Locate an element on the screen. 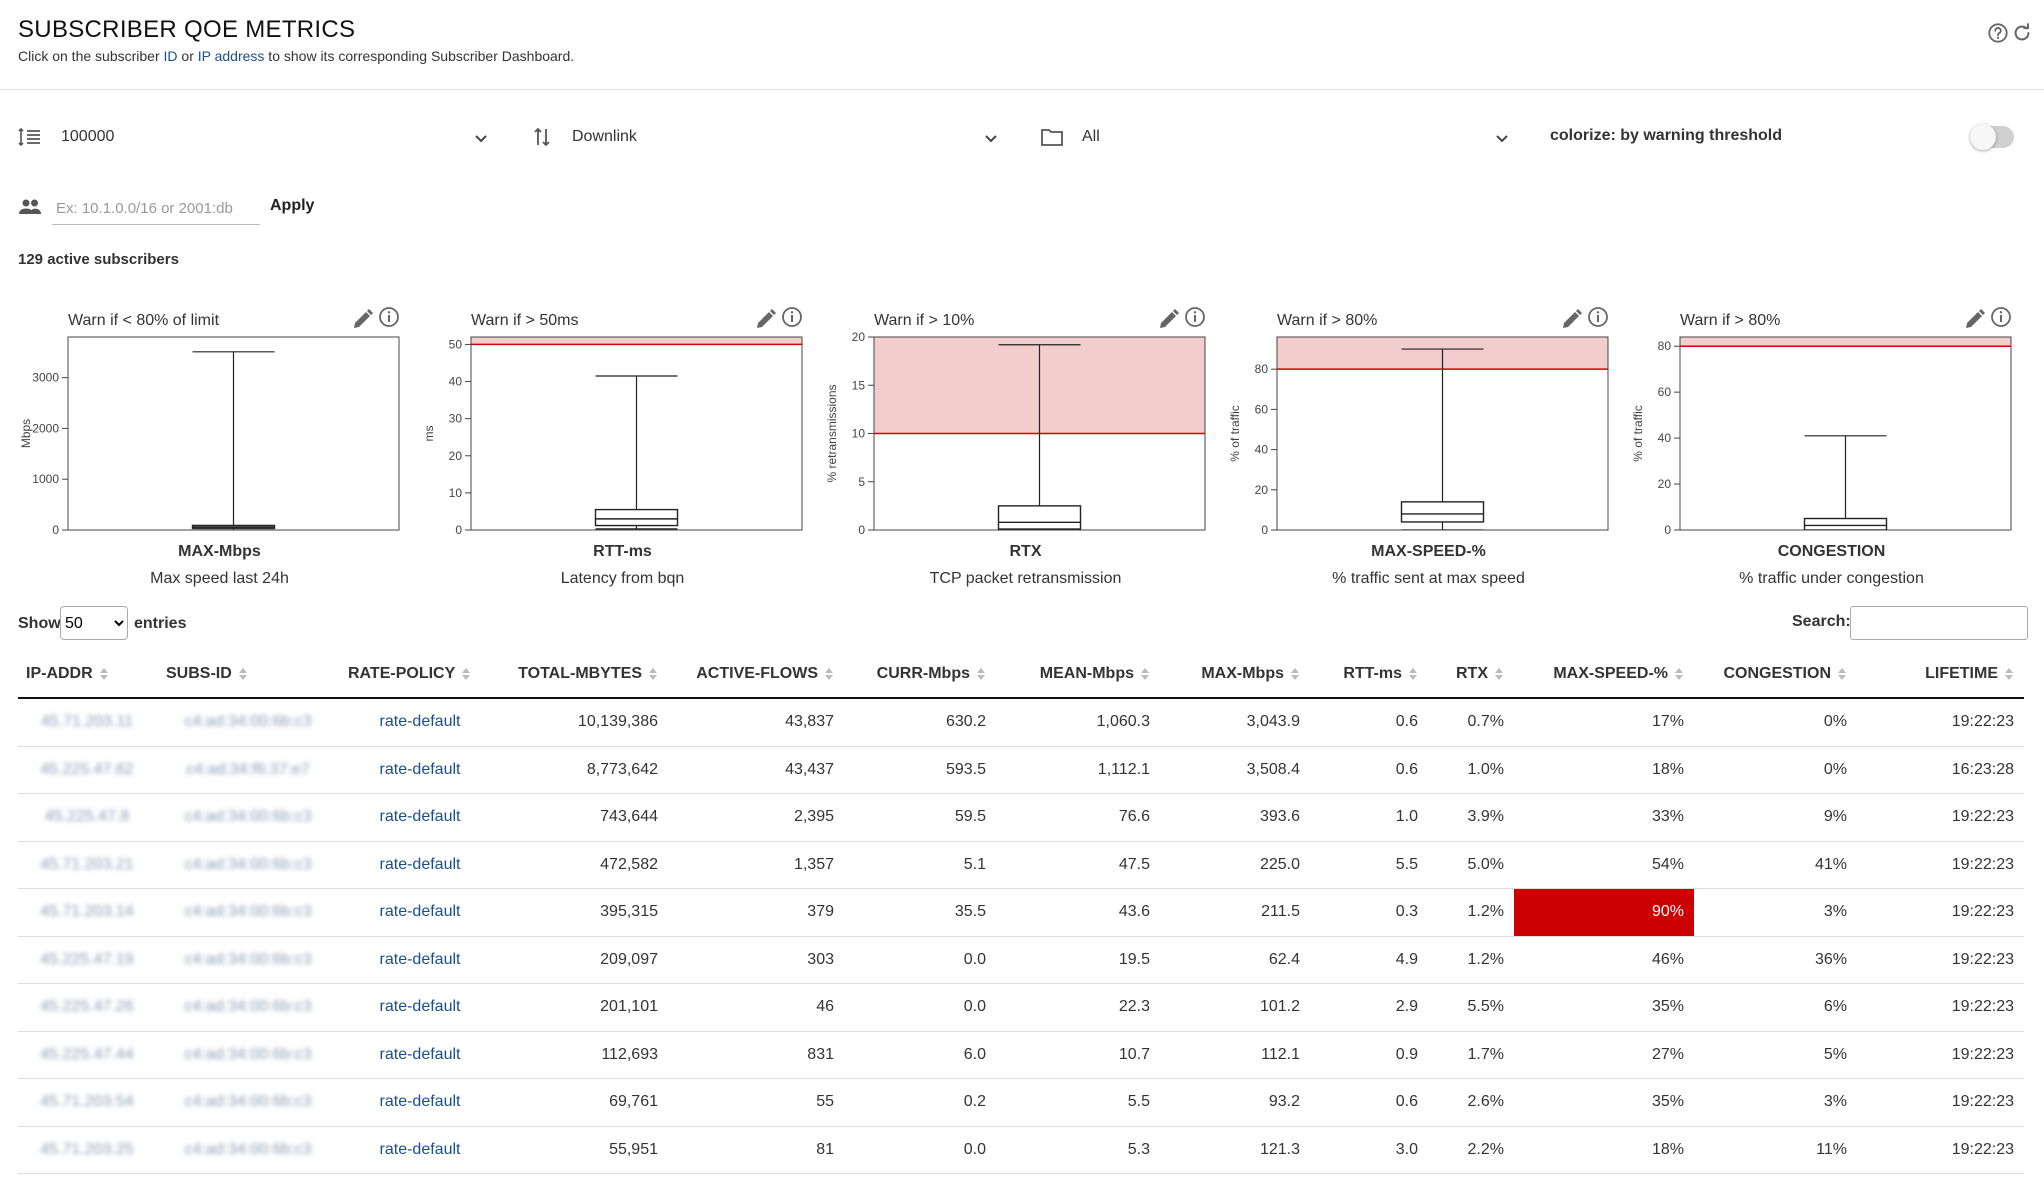  cell-ip: 45.71.203.25 is located at coordinates (88, 1150).